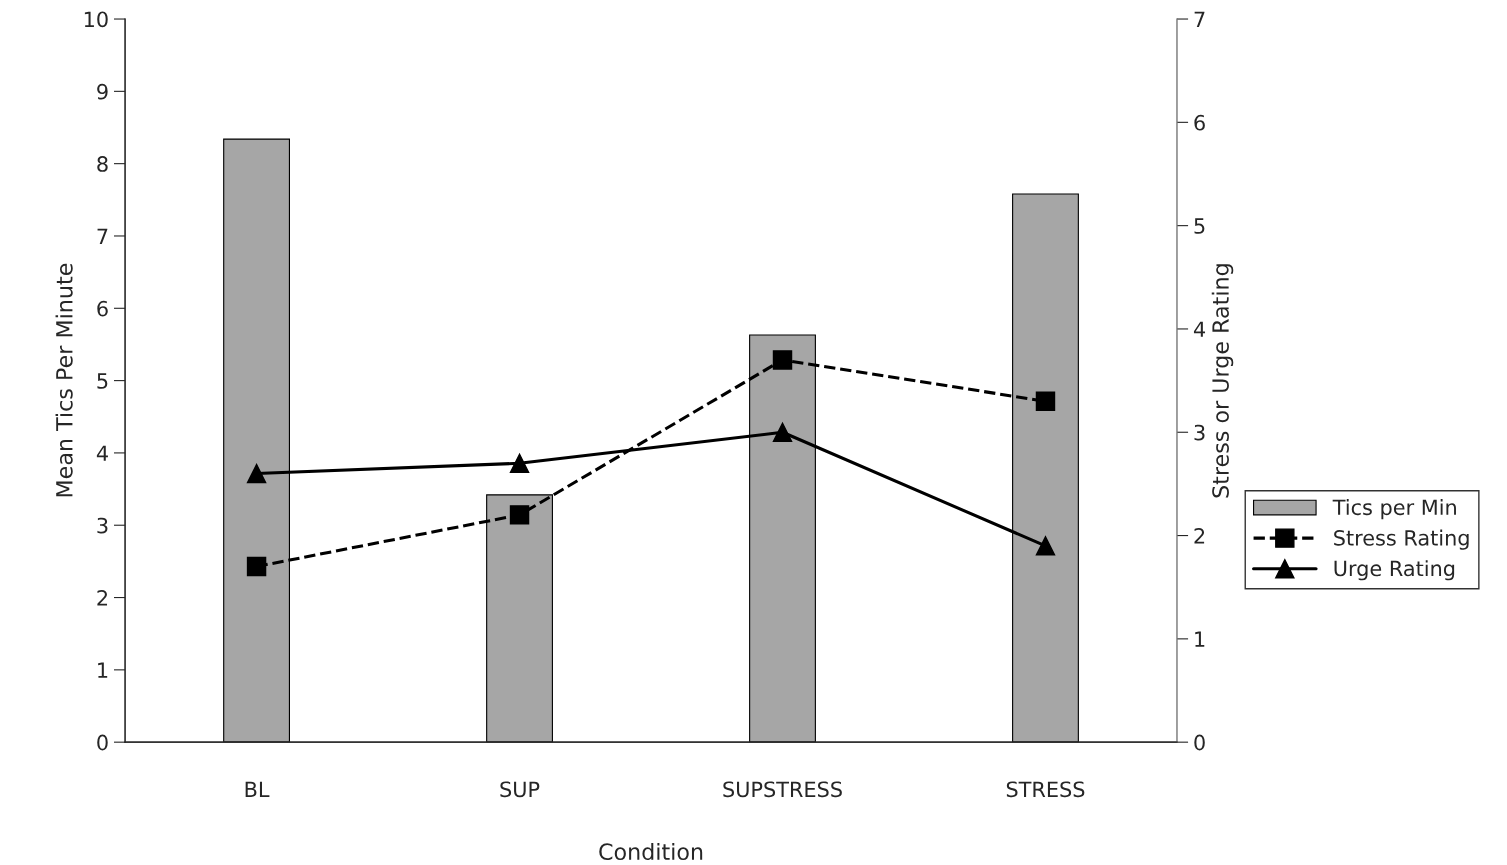 This screenshot has width=1507, height=865. I want to click on y2-tick-label: 6, so click(1199, 122).